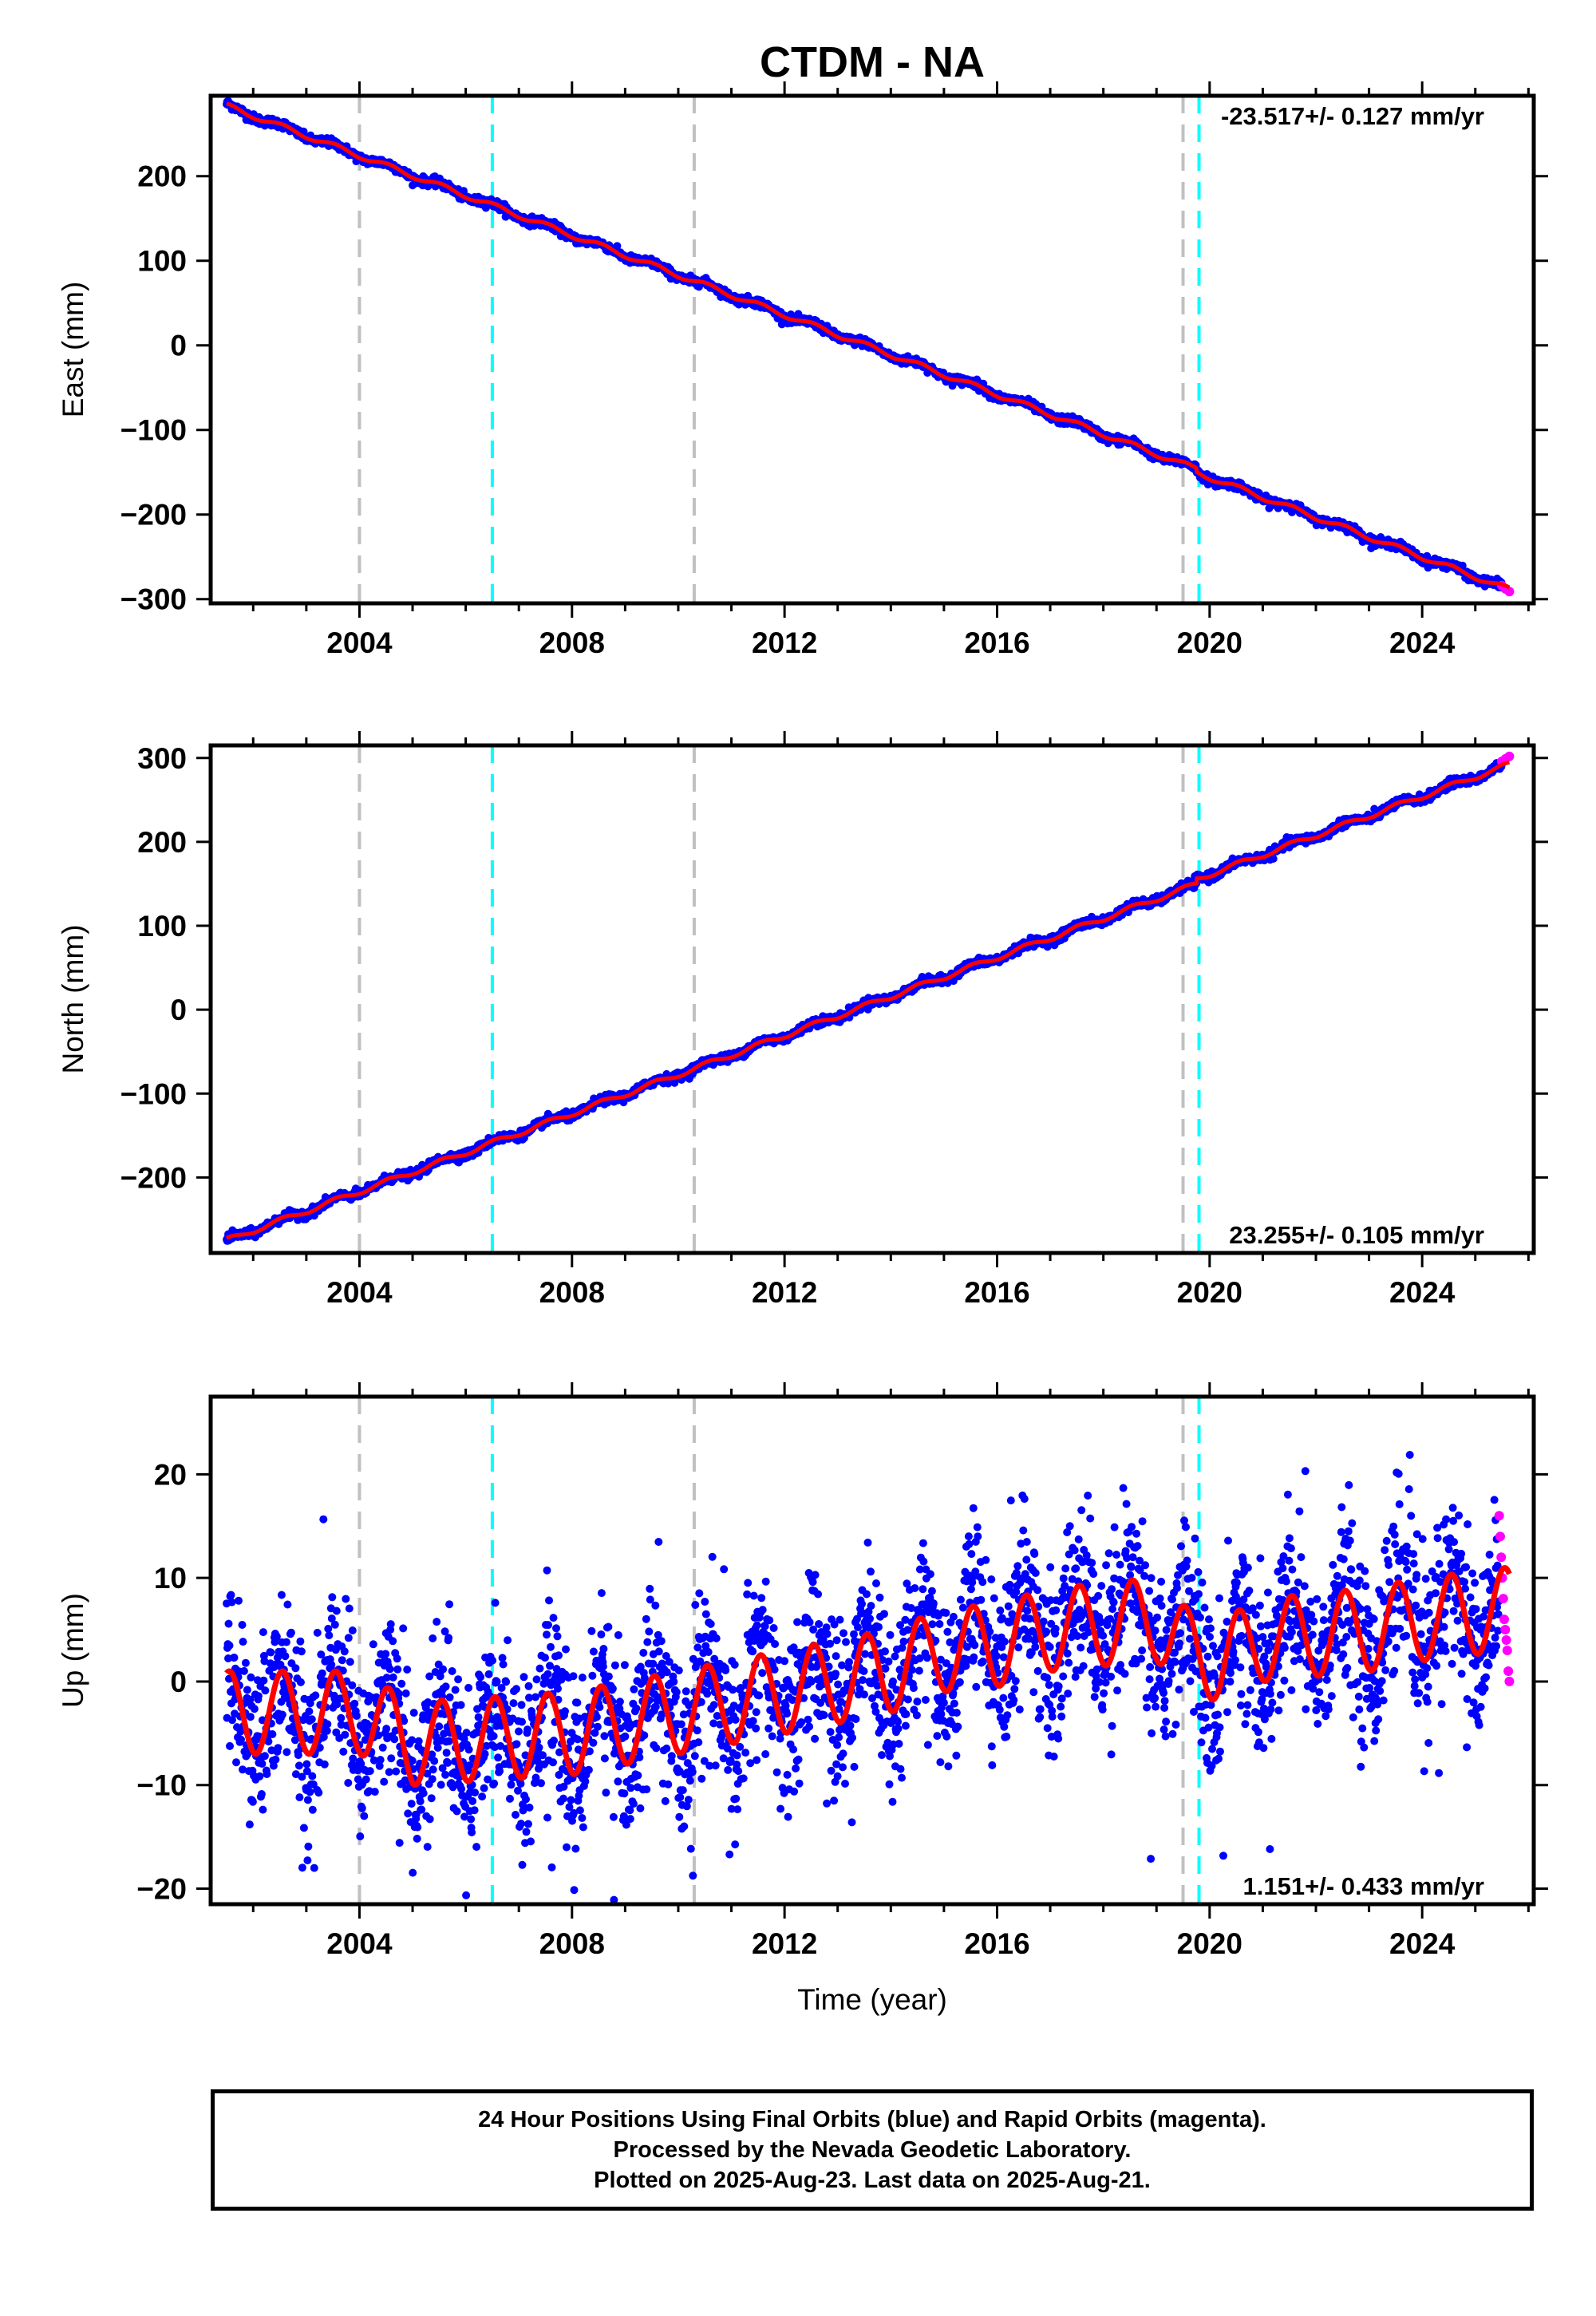 This screenshot has width=1596, height=2316. Describe the element at coordinates (153, 599) in the screenshot. I see `y-tick-label: −300` at that location.